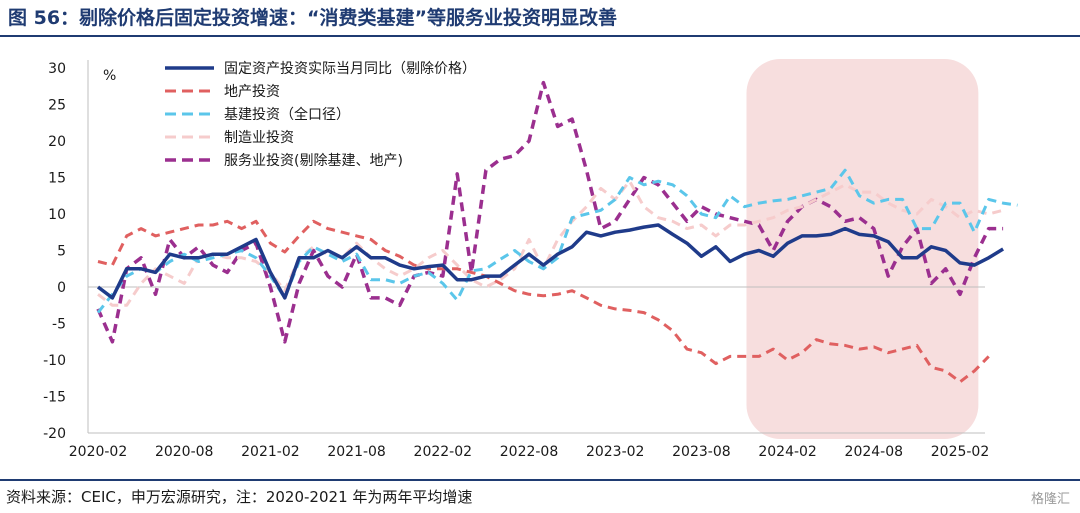 This screenshot has width=1080, height=513. I want to click on y-tick-label: 0, so click(61, 288).